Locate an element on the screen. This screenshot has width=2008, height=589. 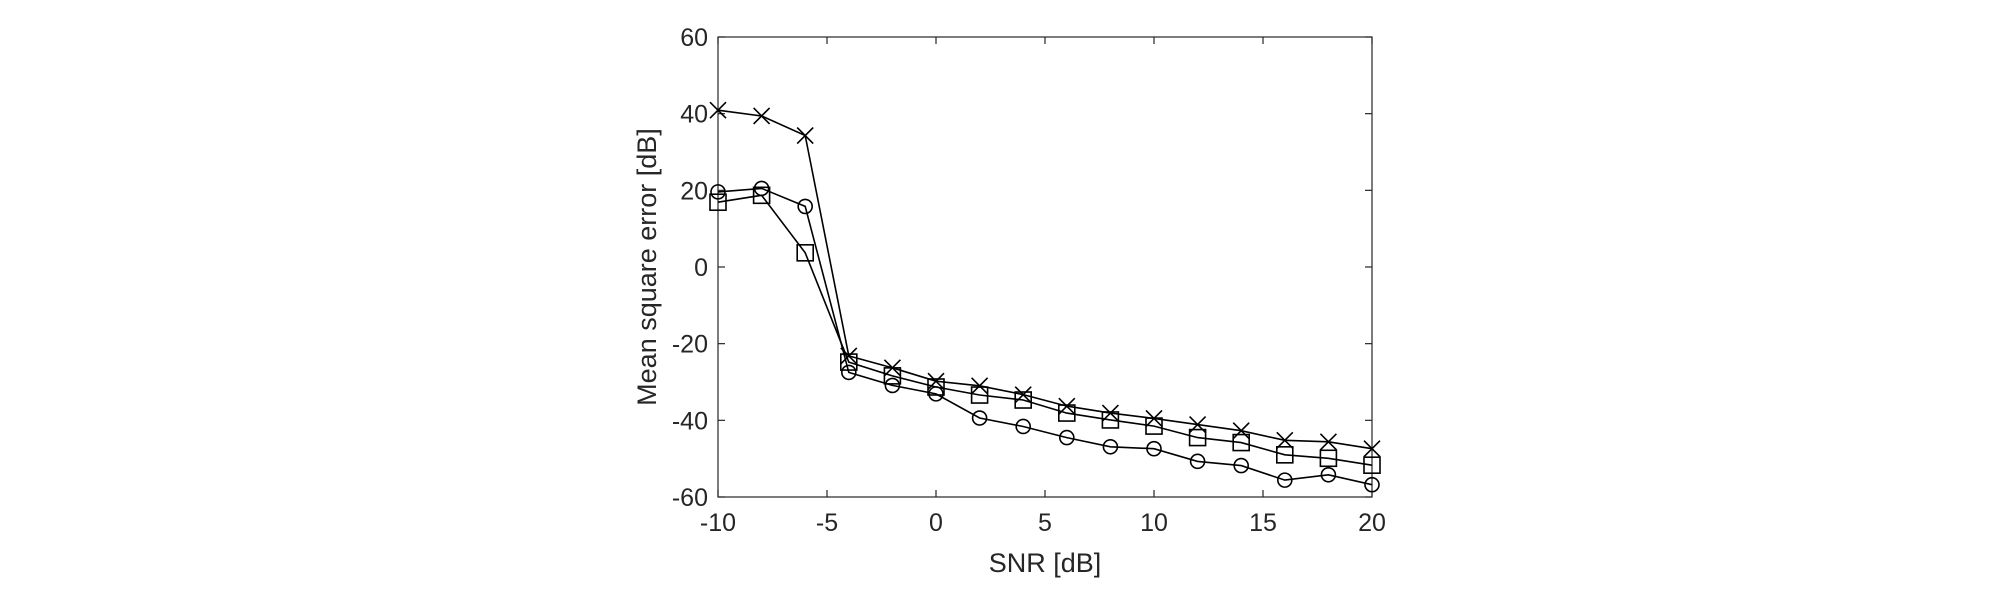
x-tick-label: 20 is located at coordinates (1372, 523).